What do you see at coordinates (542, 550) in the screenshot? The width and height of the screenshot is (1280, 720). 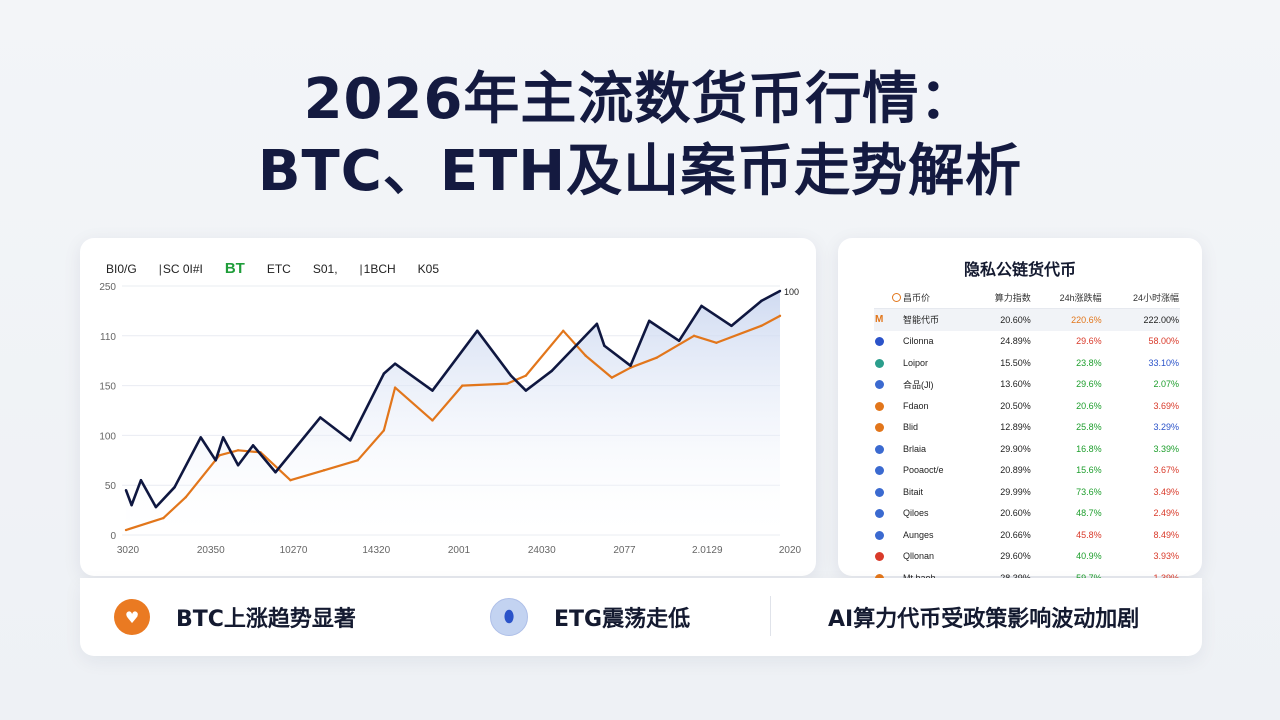 I see `x-tick-label: 24030` at bounding box center [542, 550].